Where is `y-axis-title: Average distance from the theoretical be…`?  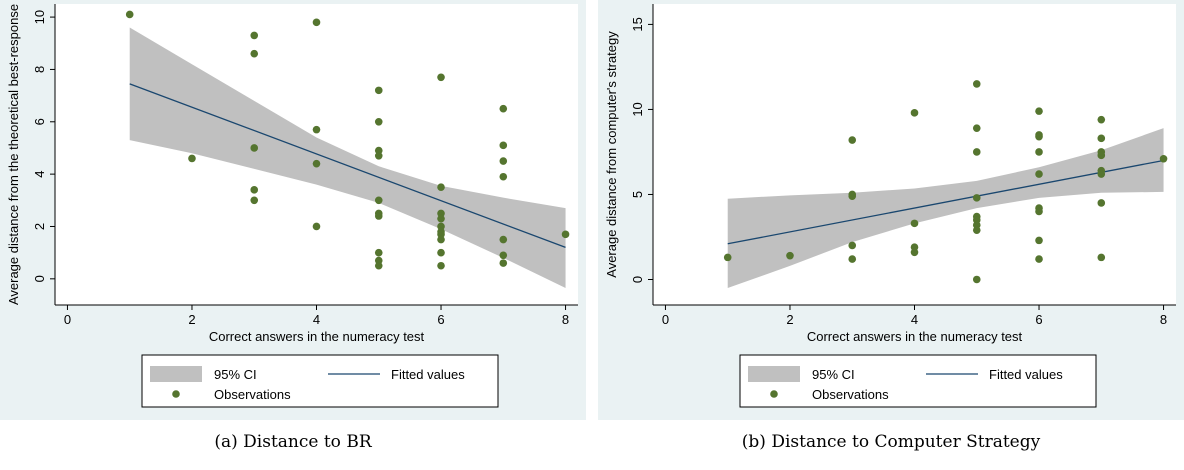 y-axis-title: Average distance from the theoretical be… is located at coordinates (13, 154).